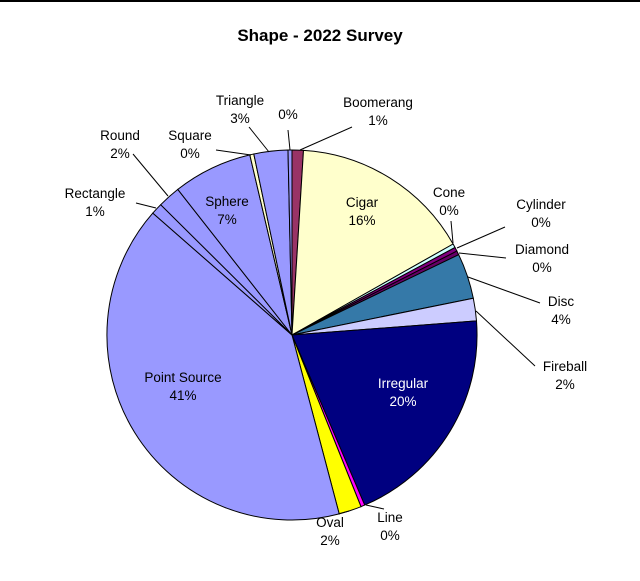 The height and width of the screenshot is (581, 640). Describe the element at coordinates (362, 211) in the screenshot. I see `slice-label-cigar: Cigar 16%` at that location.